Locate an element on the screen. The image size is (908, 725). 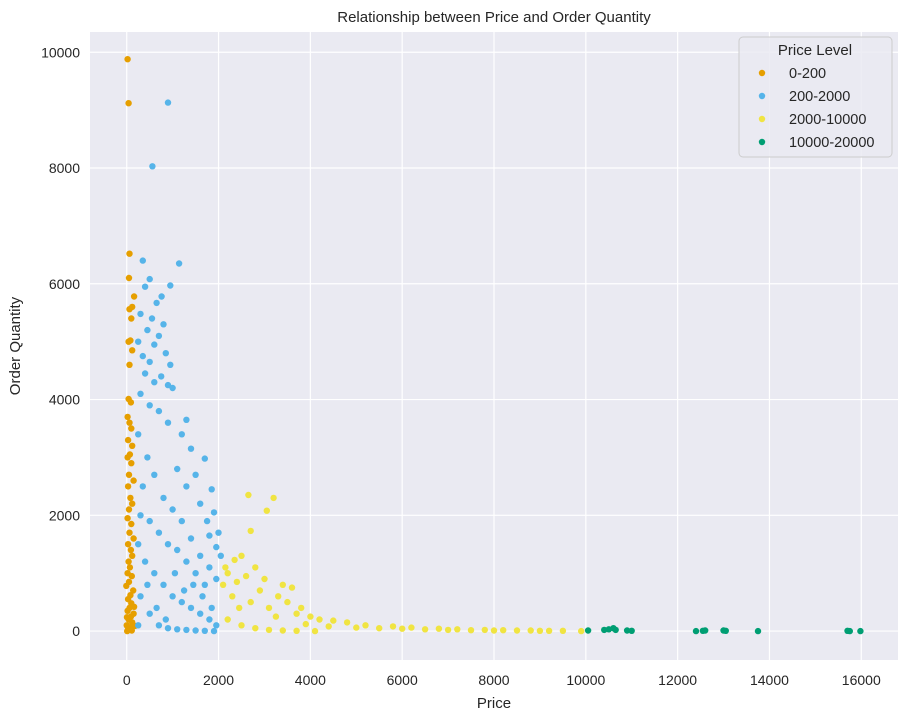
x-tick-label: 12000 is located at coordinates (677, 680).